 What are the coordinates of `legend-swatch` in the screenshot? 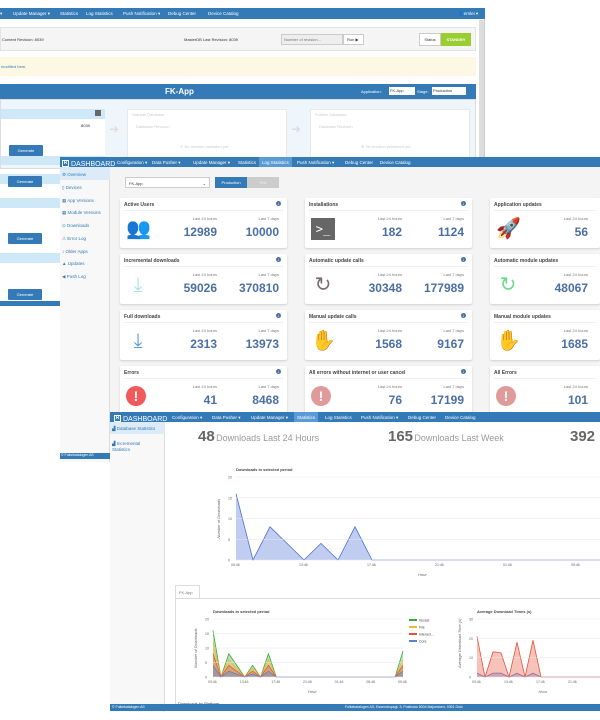 It's located at (413, 634).